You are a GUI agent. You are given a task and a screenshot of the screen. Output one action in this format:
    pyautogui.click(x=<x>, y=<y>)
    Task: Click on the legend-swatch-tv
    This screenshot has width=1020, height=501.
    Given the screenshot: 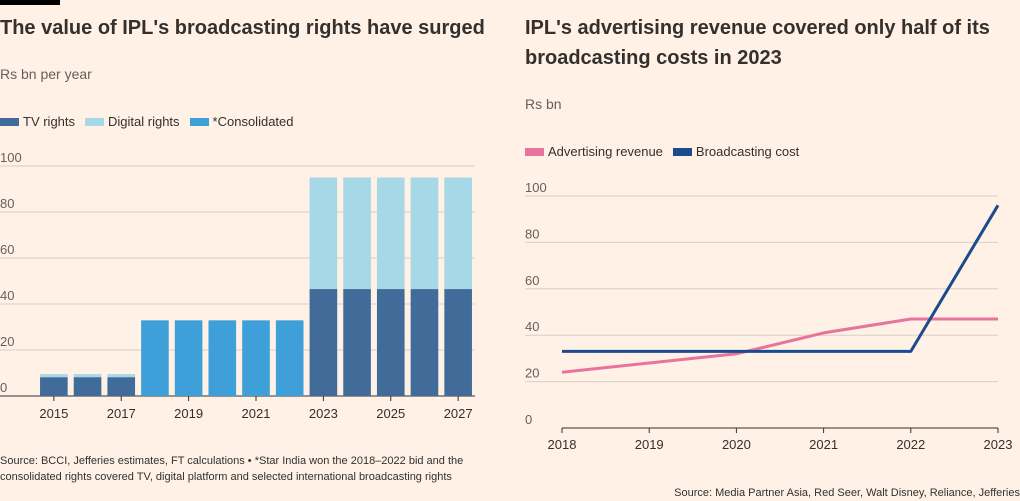 What is the action you would take?
    pyautogui.click(x=9, y=121)
    